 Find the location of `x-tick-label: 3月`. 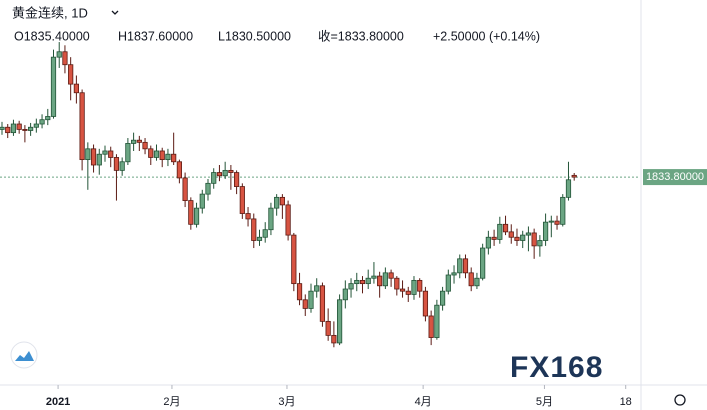

x-tick-label: 3月 is located at coordinates (286, 402).